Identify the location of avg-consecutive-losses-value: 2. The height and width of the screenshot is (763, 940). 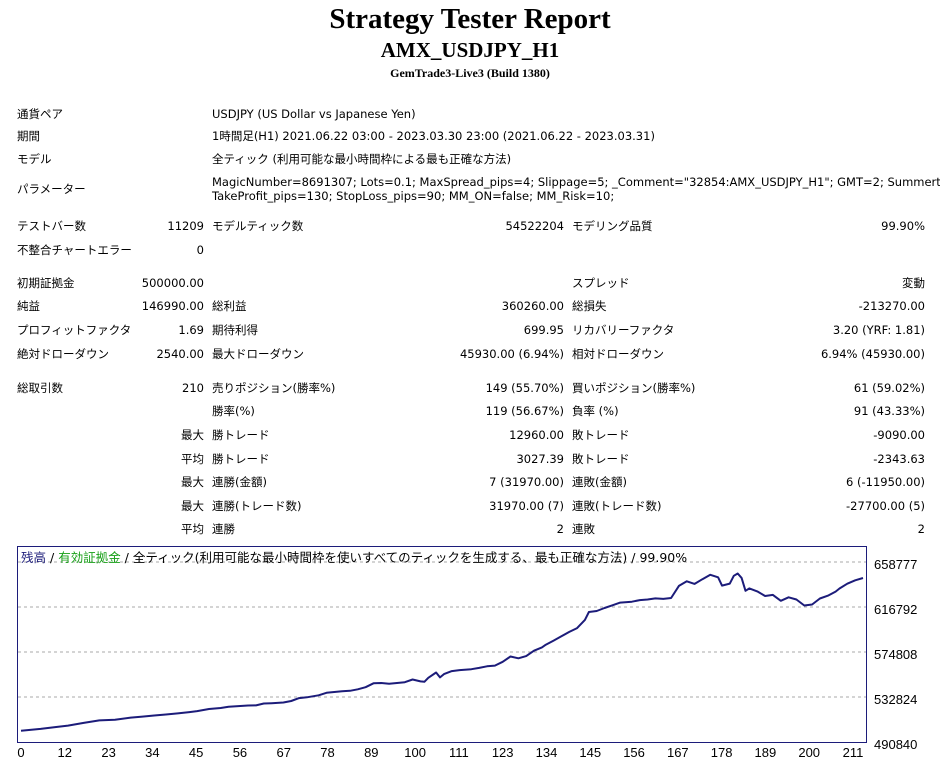
(921, 529).